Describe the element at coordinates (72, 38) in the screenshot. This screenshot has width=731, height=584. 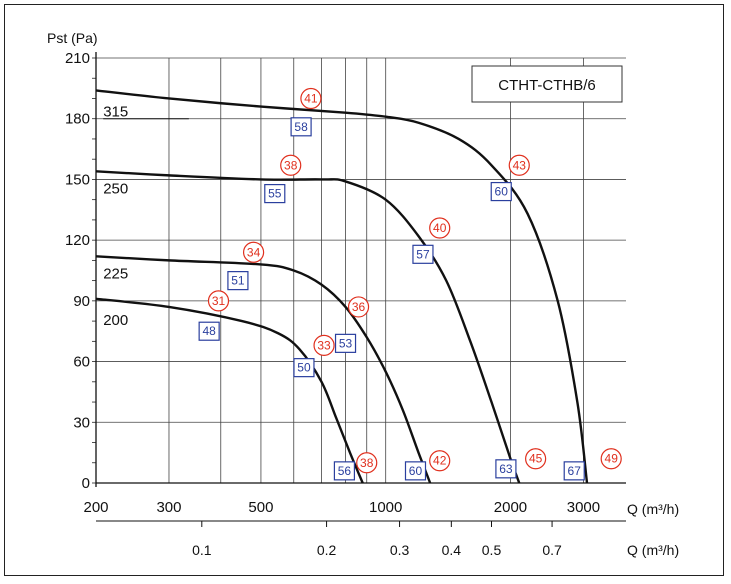
I see `y-axis-label: Pst (Pa)` at that location.